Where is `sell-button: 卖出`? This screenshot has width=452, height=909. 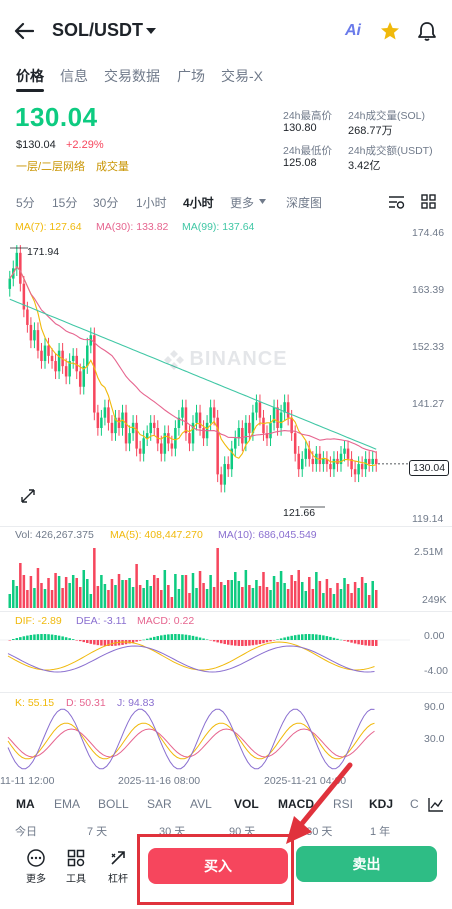 sell-button: 卖出 is located at coordinates (366, 864).